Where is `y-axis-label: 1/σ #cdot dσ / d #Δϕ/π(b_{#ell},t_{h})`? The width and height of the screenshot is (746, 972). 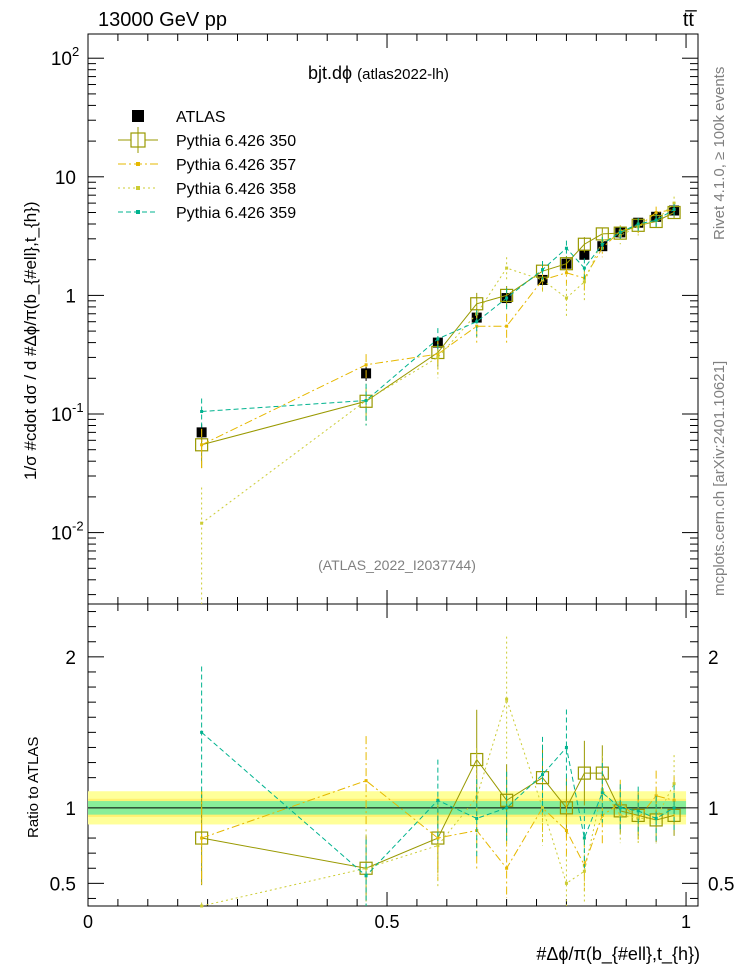
y-axis-label: 1/σ #cdot dσ / d #Δϕ/π(b_{#ell},t_{h}) is located at coordinates (30, 340).